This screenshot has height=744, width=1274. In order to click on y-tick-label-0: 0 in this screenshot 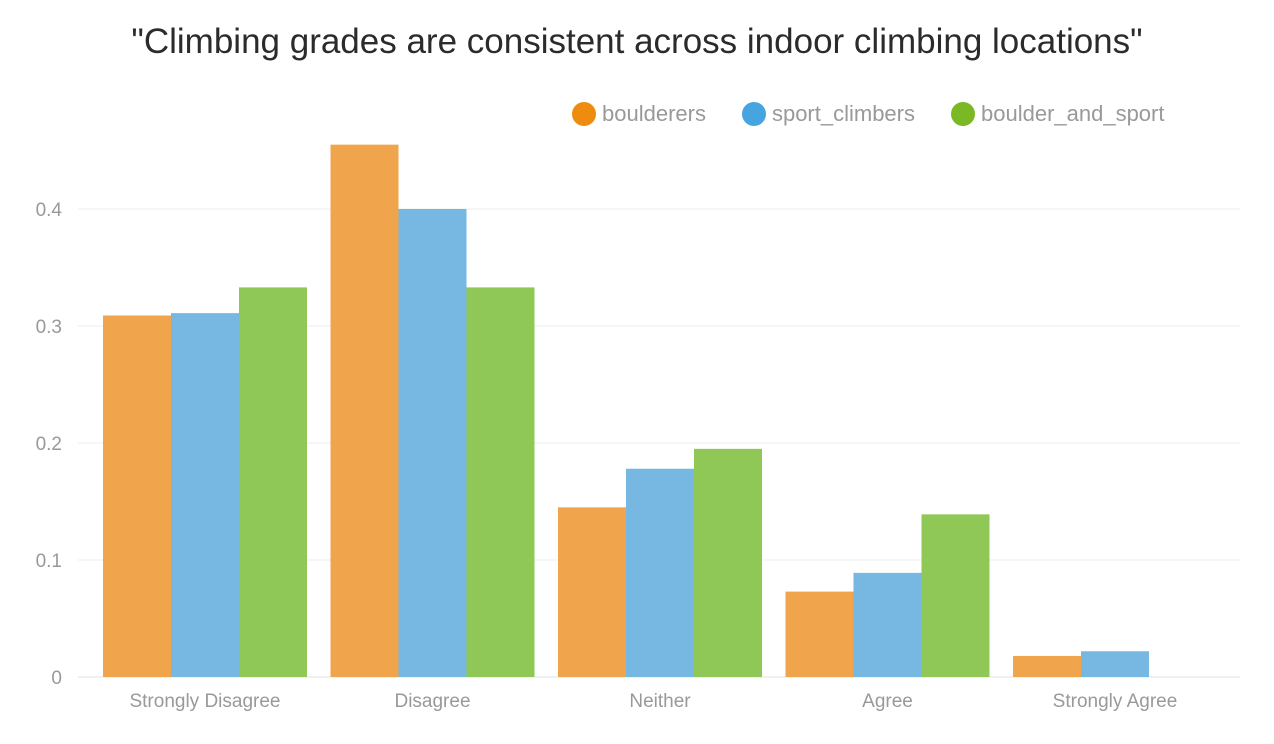, I will do `click(56, 678)`.